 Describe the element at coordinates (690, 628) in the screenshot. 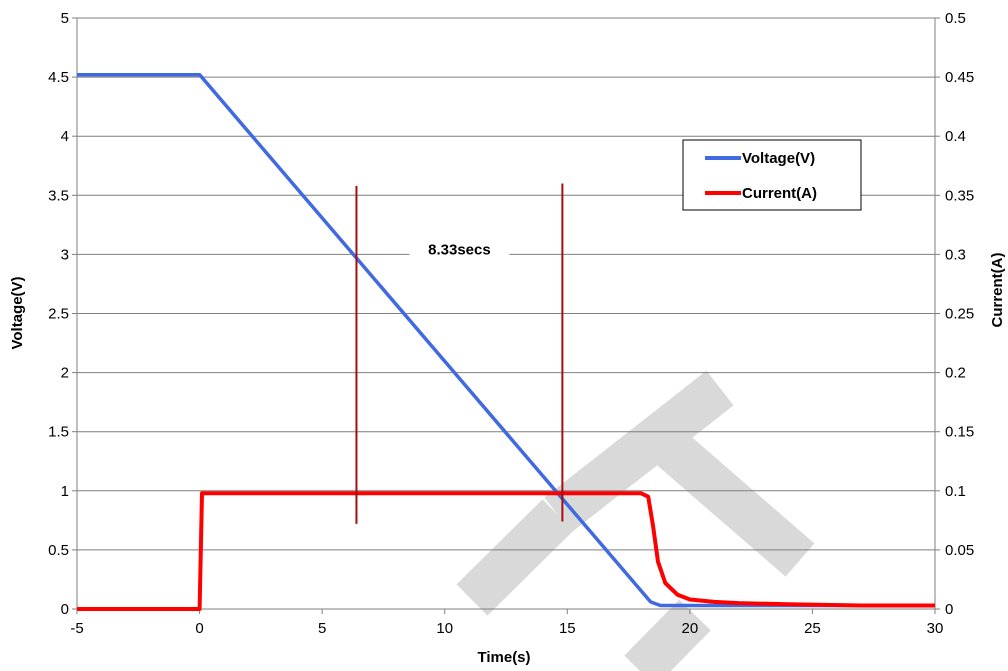

I see `x-tick-label: 20` at that location.